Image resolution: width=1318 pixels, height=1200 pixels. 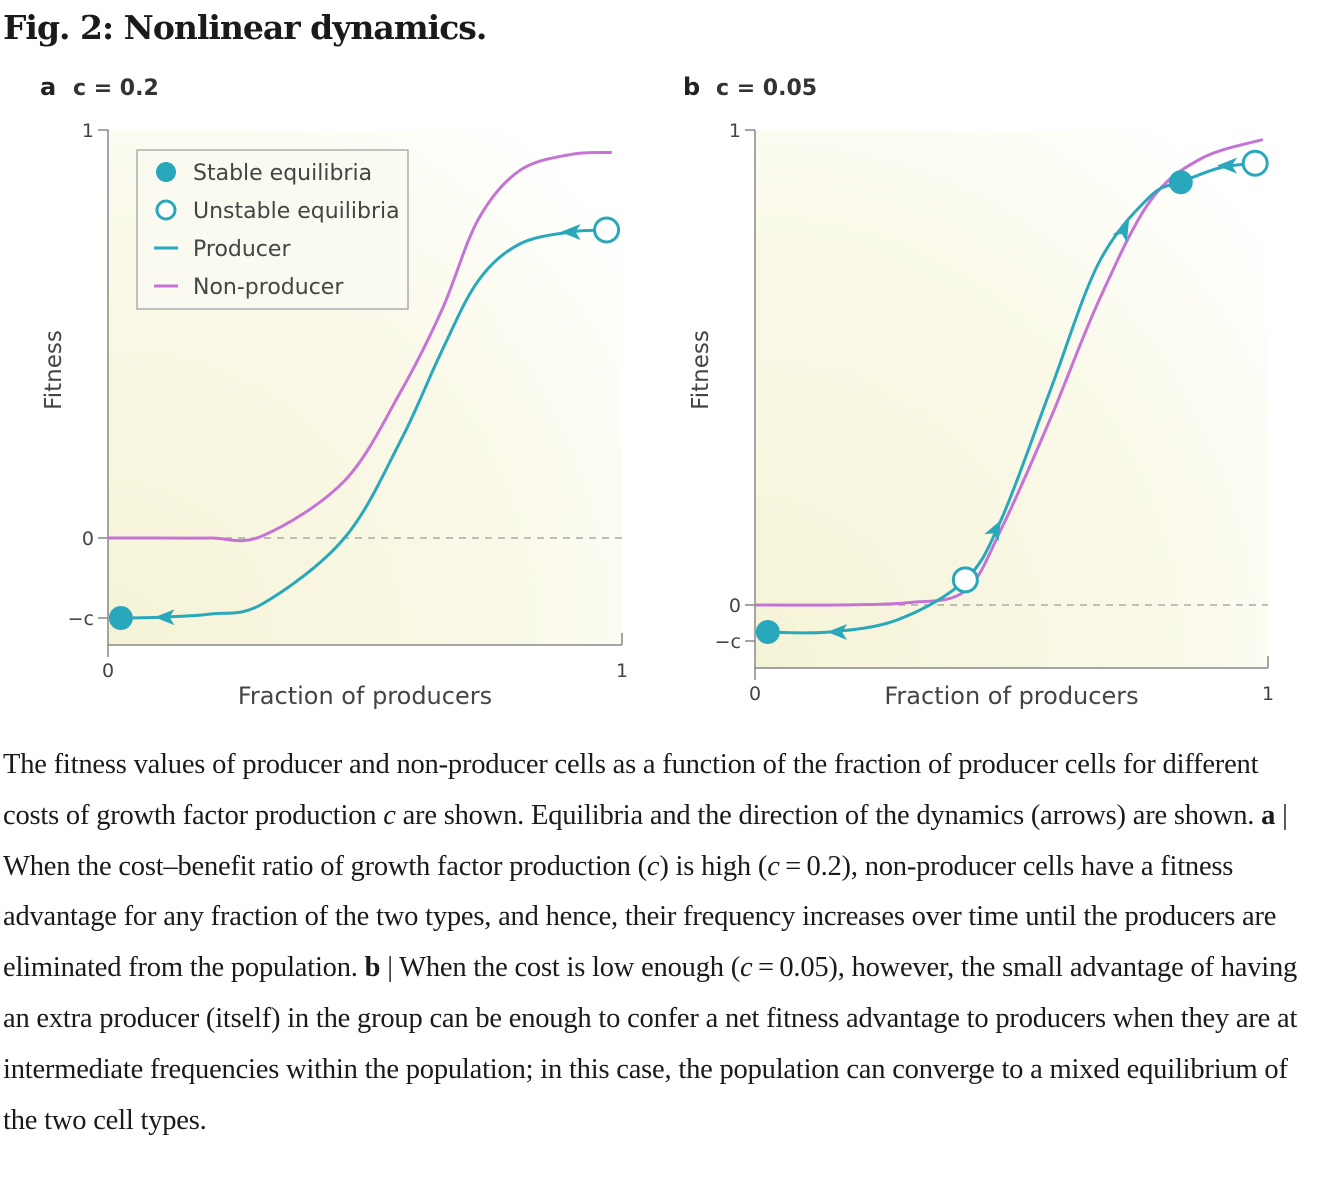 What do you see at coordinates (372, 968) in the screenshot?
I see `caption-panel-b: b` at bounding box center [372, 968].